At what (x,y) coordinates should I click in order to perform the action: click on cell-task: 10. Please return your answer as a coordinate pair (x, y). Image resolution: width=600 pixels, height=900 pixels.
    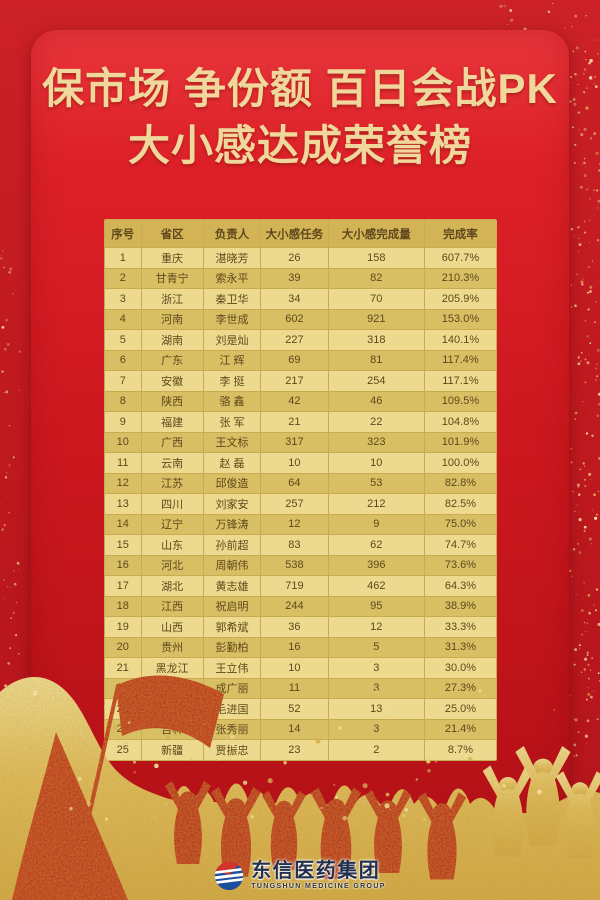
    Looking at the image, I should click on (294, 463).